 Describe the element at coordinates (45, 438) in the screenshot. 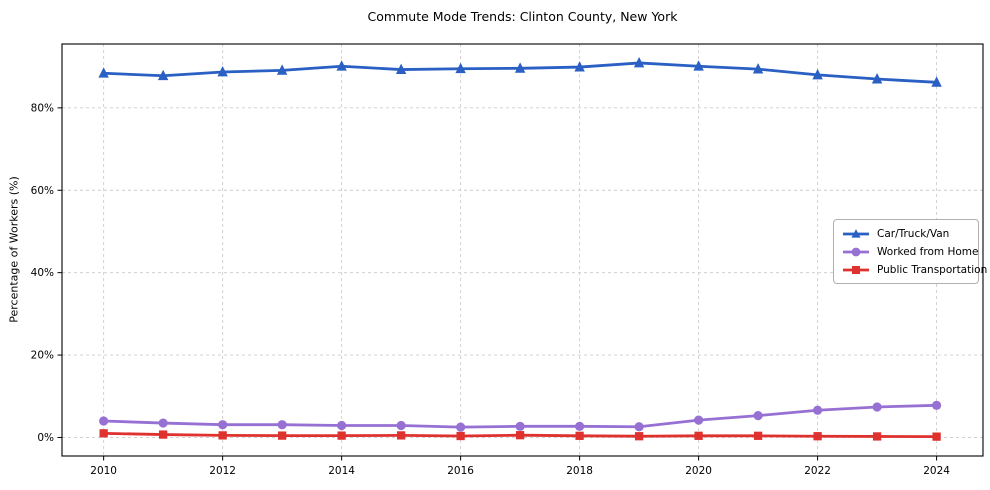

I see `y-tick-label: 0%` at that location.